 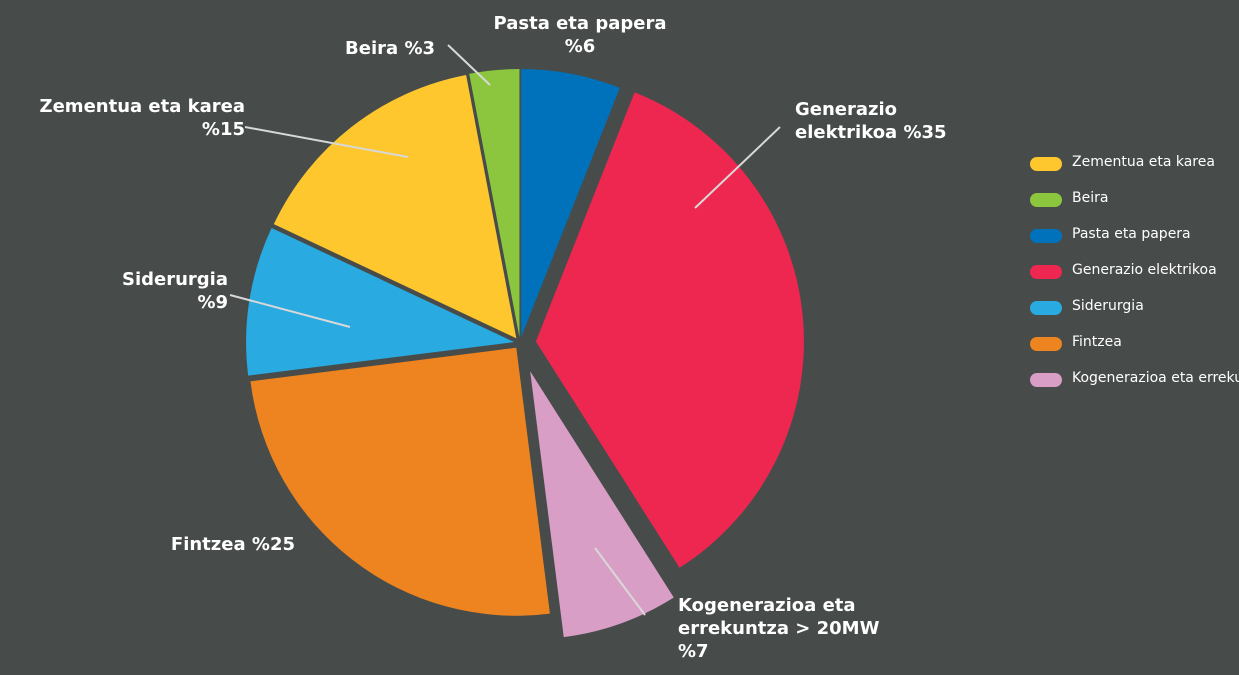 I want to click on label-name: Fintzea, so click(x=208, y=544).